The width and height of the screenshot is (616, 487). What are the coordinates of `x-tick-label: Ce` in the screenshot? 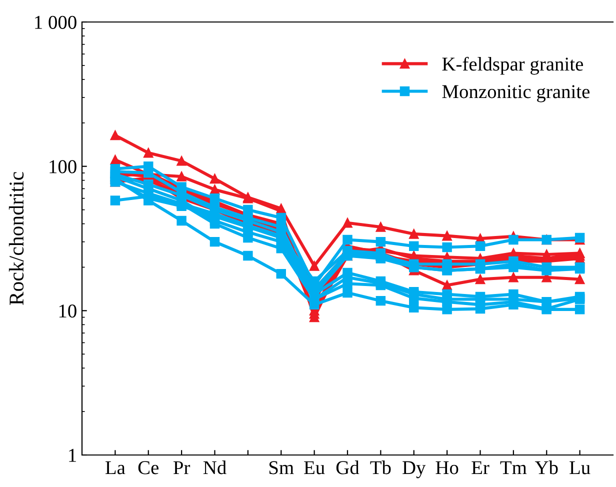 It's located at (148, 467).